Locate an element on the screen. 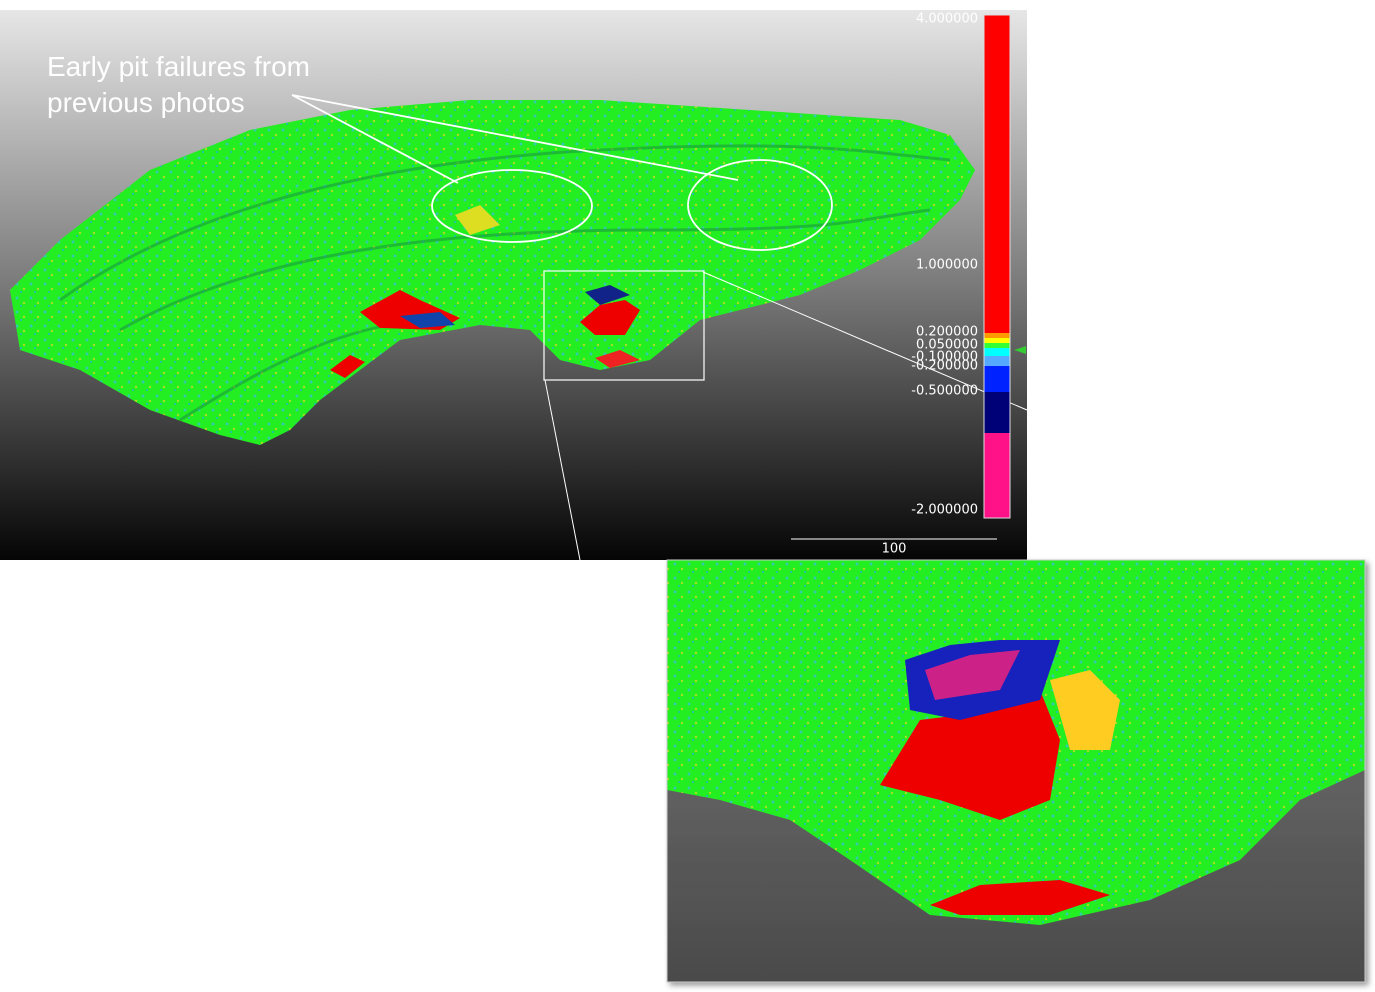 The image size is (1375, 992). color-bar is located at coordinates (1004, 266).